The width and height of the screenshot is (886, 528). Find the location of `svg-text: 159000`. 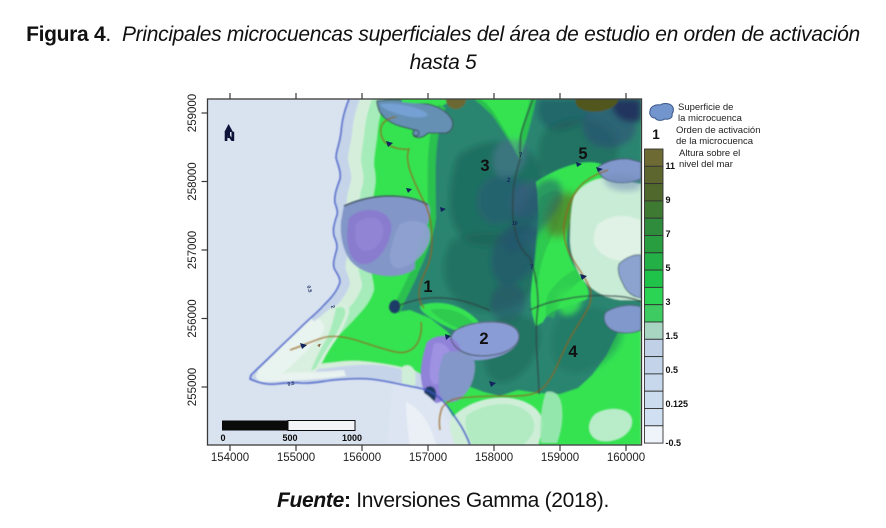

svg-text: 159000 is located at coordinates (560, 458).